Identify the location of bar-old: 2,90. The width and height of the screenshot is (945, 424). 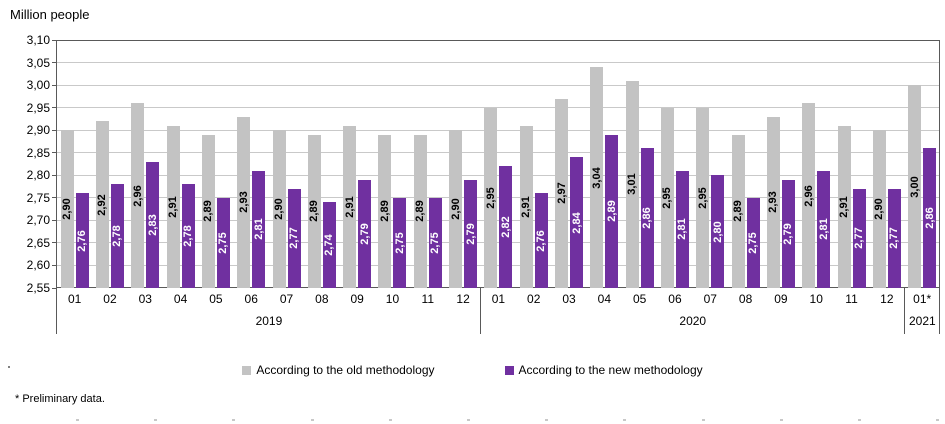
(279, 209).